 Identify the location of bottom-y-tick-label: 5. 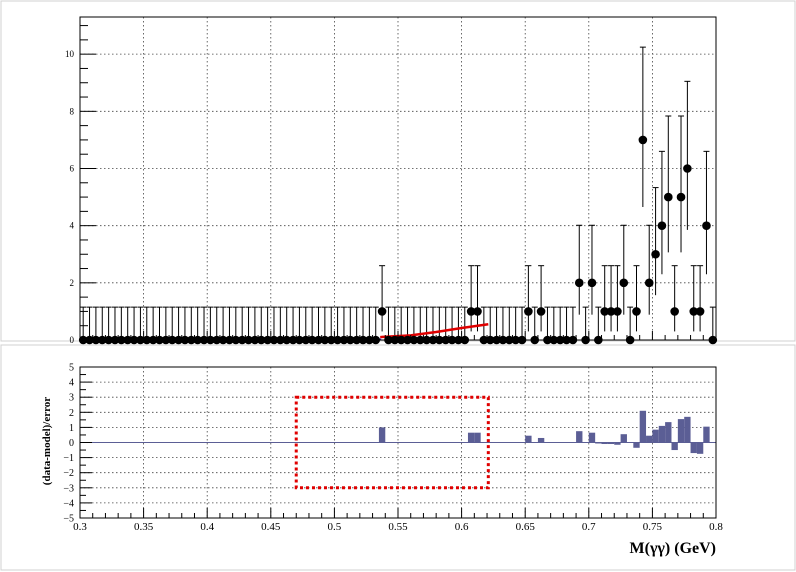
(71, 368).